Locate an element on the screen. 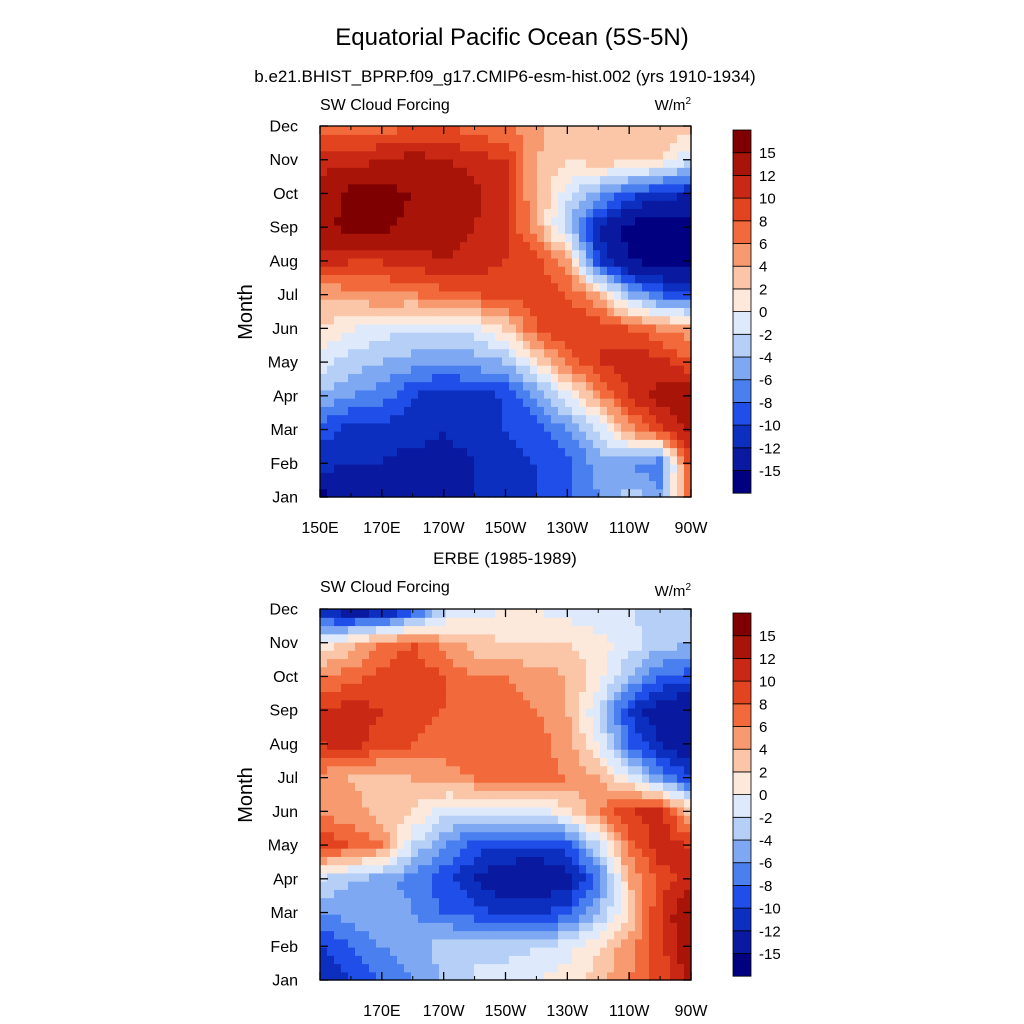 This screenshot has width=1024, height=1024. x-tick-label: 150W is located at coordinates (506, 528).